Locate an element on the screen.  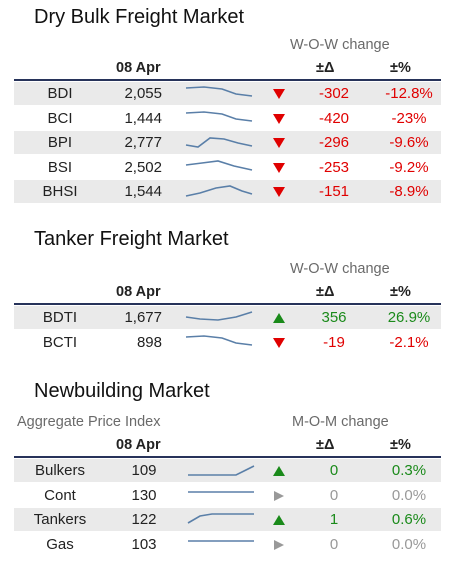
sparkline-rising-icon is located at coordinates (219, 316).